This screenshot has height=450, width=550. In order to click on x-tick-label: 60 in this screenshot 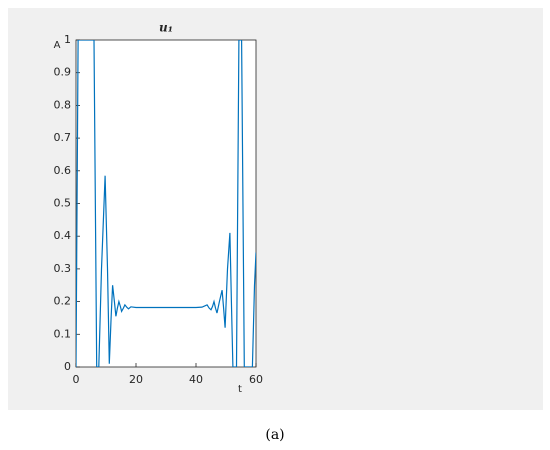, I will do `click(256, 379)`.